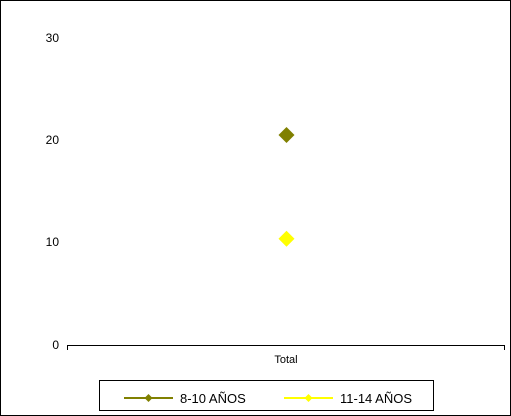 The width and height of the screenshot is (511, 416). Describe the element at coordinates (213, 398) in the screenshot. I see `legend-label-8-10: 8-10 AÑOS` at that location.